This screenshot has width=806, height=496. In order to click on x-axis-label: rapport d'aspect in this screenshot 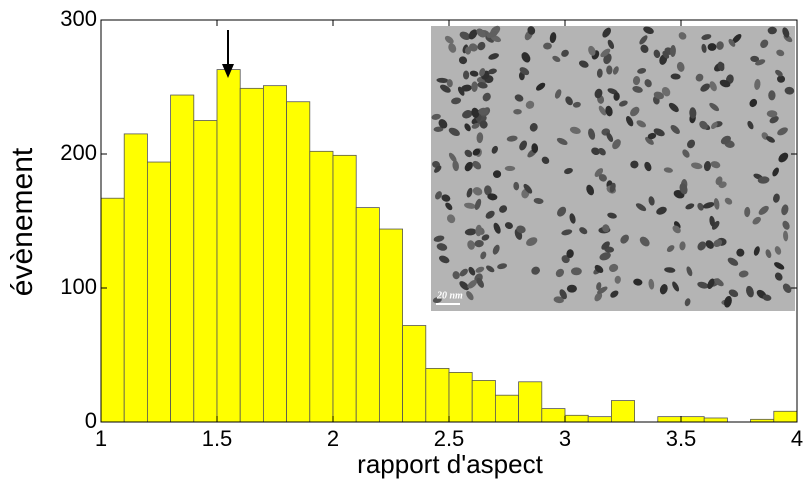, I will do `click(450, 464)`.